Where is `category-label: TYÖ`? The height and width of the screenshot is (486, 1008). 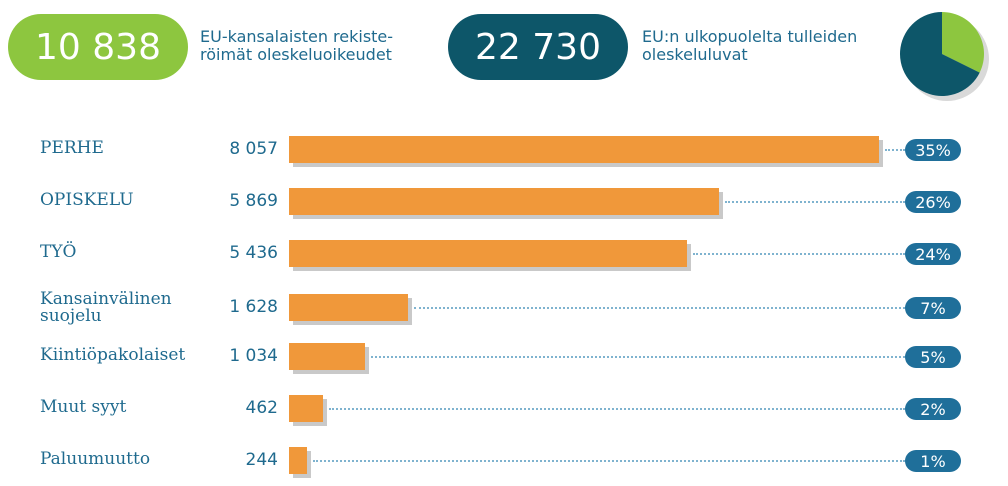 category-label: TYÖ is located at coordinates (58, 252).